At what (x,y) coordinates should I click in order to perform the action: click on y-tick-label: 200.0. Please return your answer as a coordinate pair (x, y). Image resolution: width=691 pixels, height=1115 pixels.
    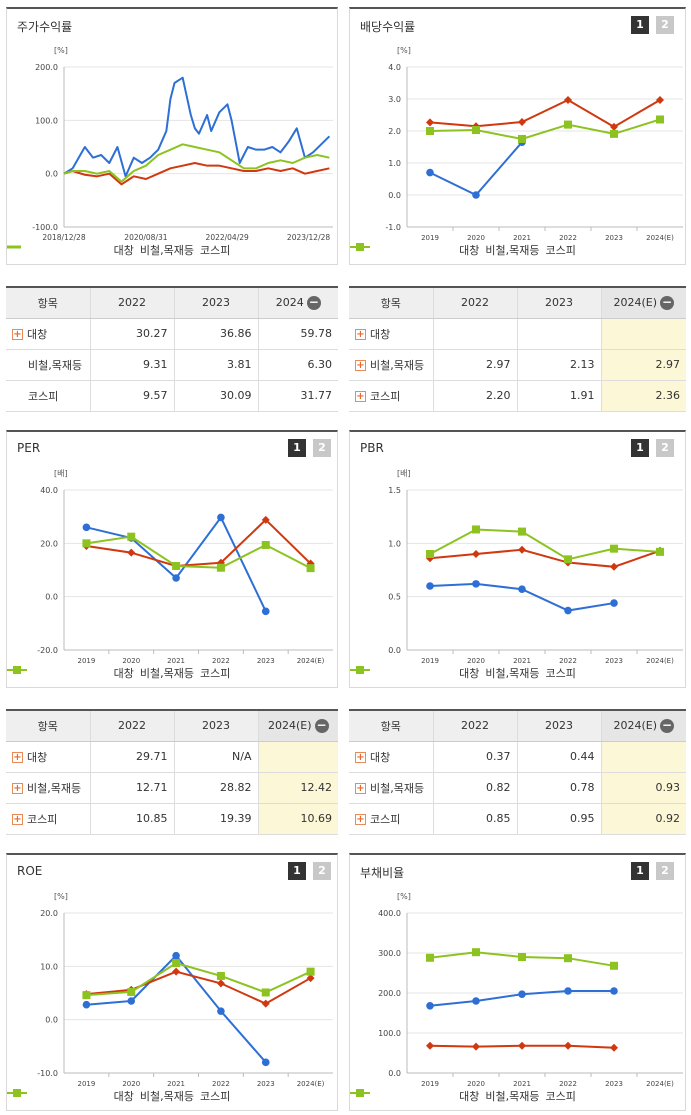
    Looking at the image, I should click on (46, 67).